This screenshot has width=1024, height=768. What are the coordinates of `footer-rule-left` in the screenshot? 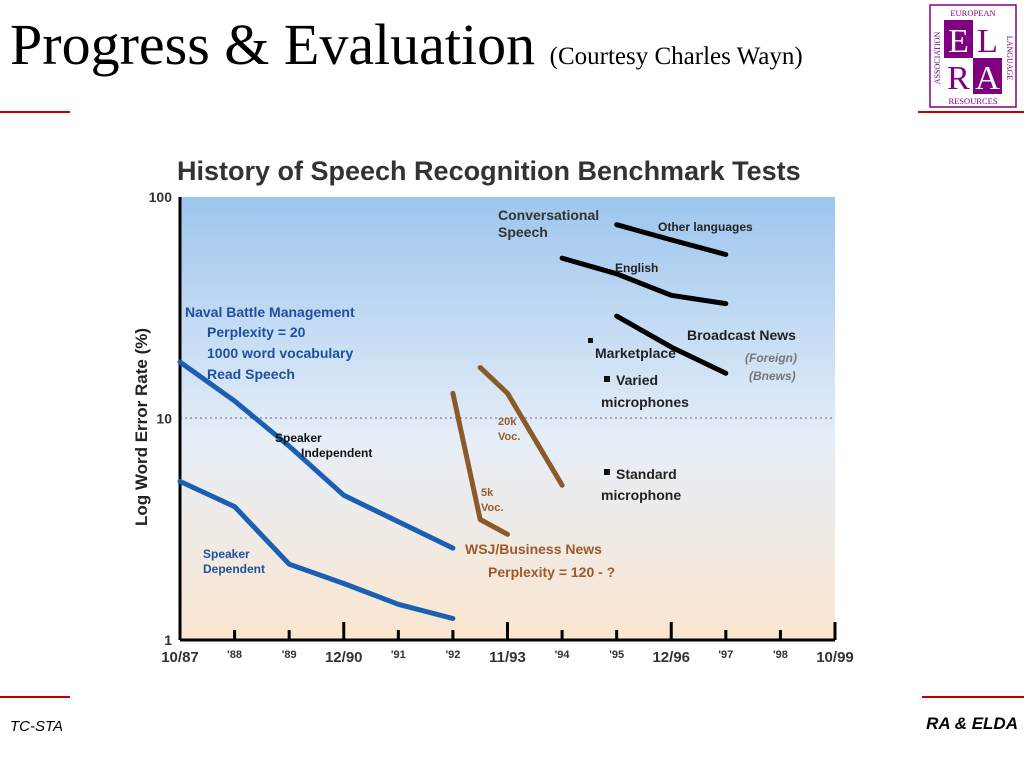 It's located at (35, 697).